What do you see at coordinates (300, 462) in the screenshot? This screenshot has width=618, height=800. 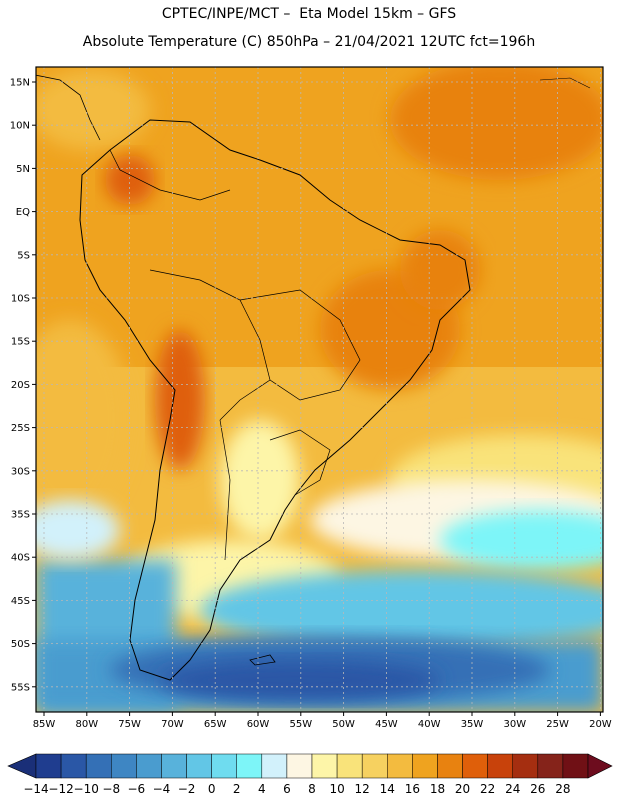 I see `border-uruguay` at bounding box center [300, 462].